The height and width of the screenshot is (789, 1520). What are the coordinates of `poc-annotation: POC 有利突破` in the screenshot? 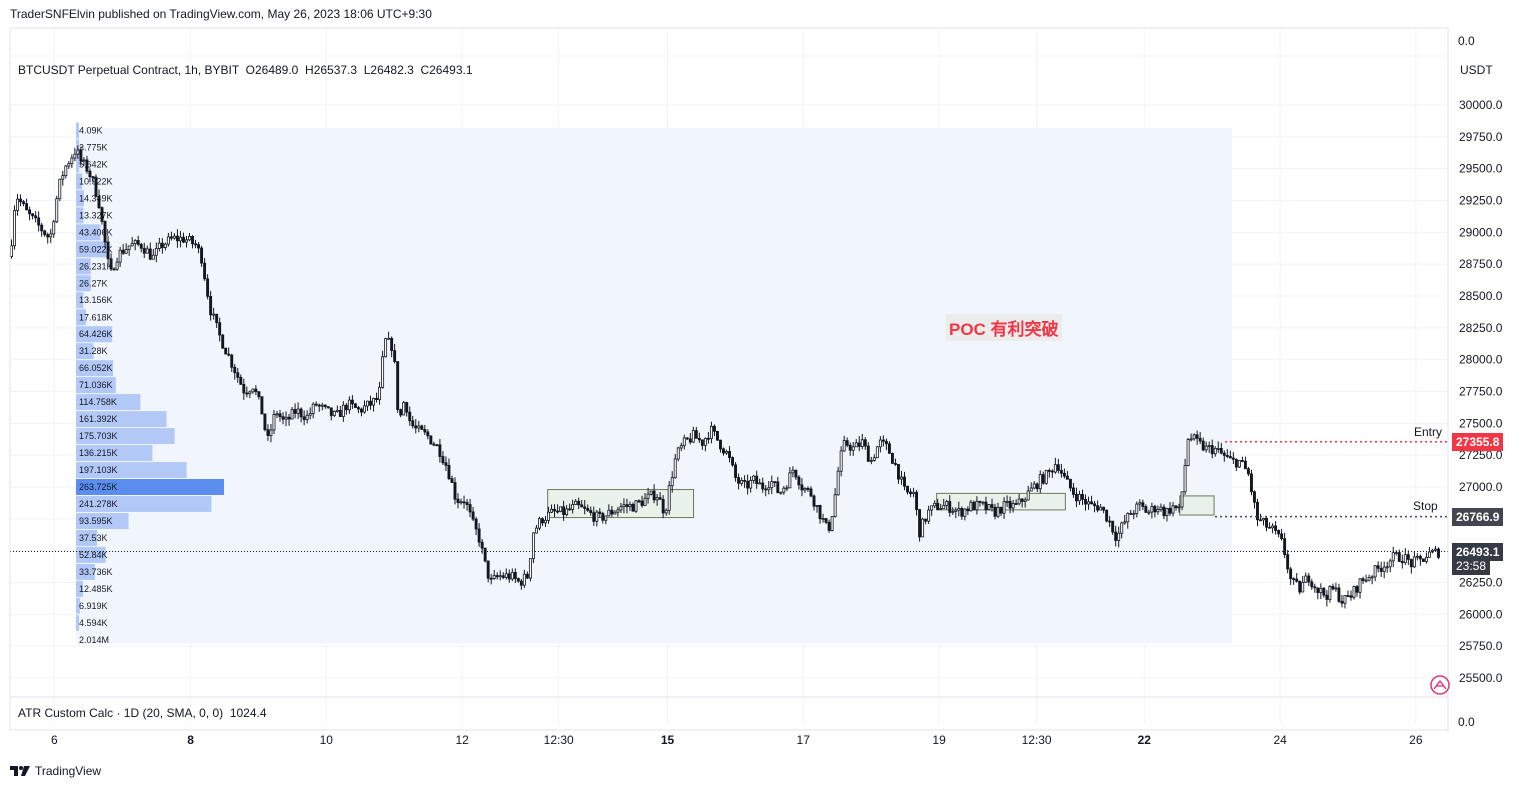 It's located at (1004, 327).